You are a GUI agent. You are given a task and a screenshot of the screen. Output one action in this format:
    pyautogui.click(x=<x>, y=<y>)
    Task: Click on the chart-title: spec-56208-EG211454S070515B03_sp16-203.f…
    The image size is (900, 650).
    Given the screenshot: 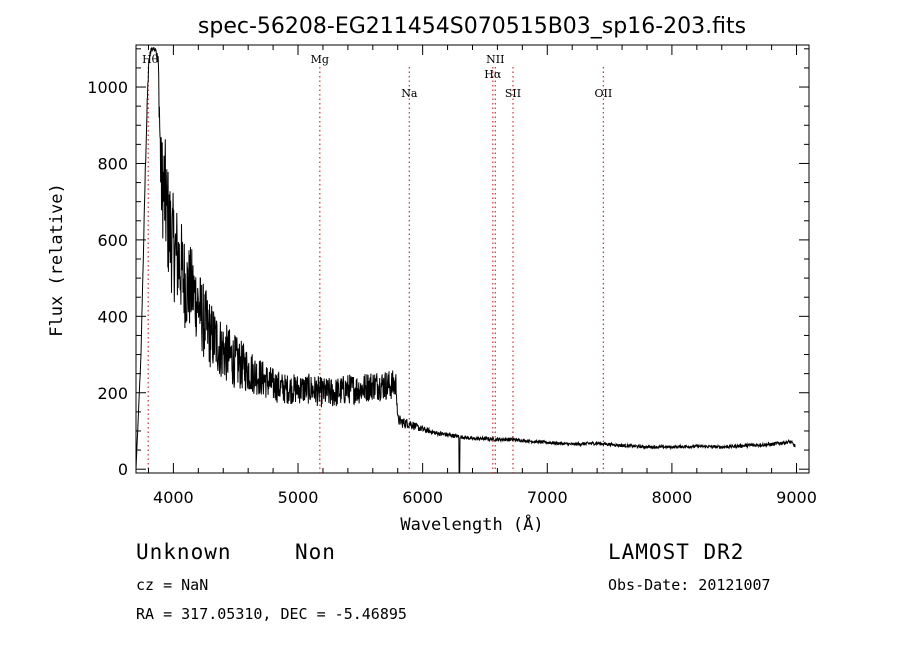 What is the action you would take?
    pyautogui.click(x=472, y=26)
    